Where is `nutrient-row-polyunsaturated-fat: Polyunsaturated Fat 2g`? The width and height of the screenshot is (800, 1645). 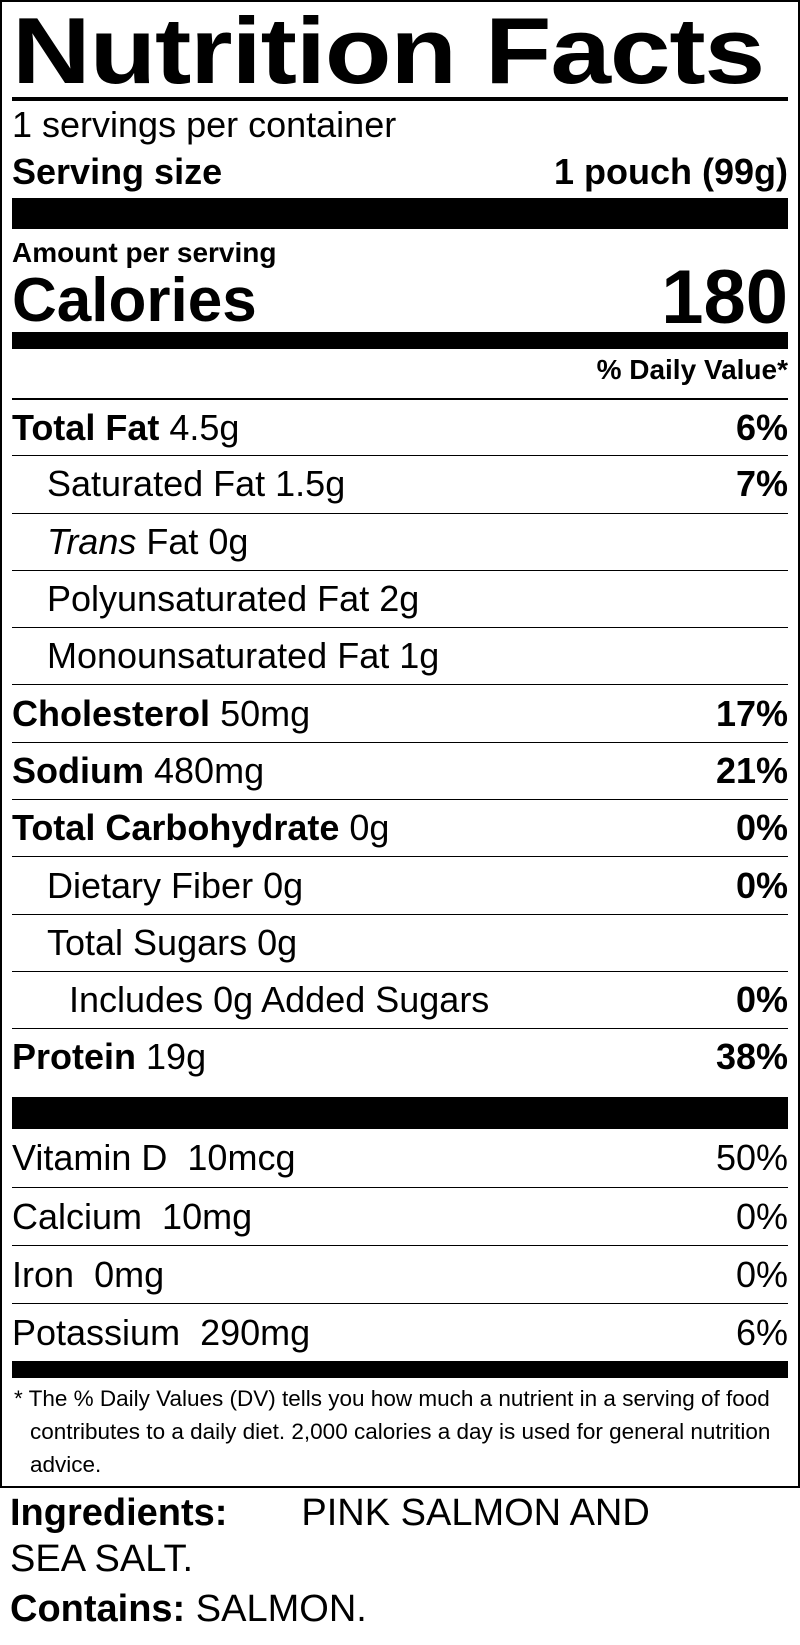
nutrient-row-polyunsaturated-fat: Polyunsaturated Fat 2g is located at coordinates (400, 598).